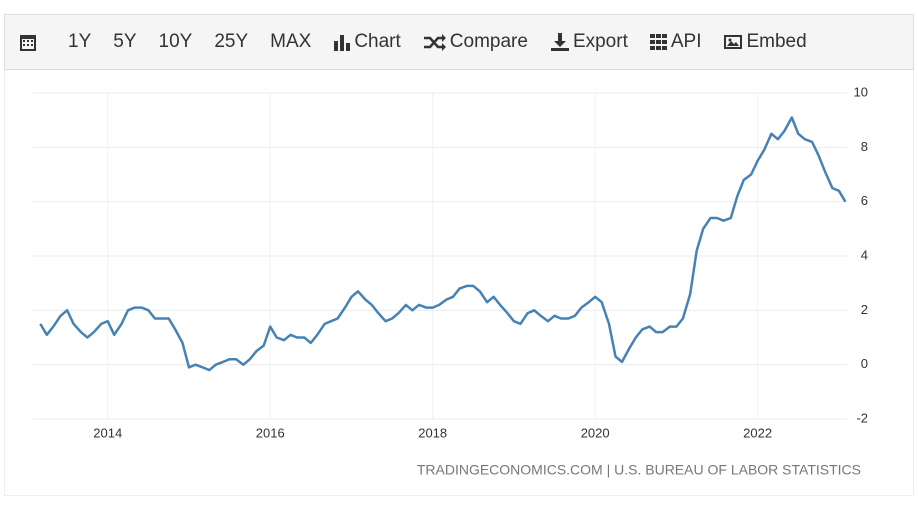 This screenshot has width=918, height=508. Describe the element at coordinates (559, 42) in the screenshot. I see `export-icon` at that location.